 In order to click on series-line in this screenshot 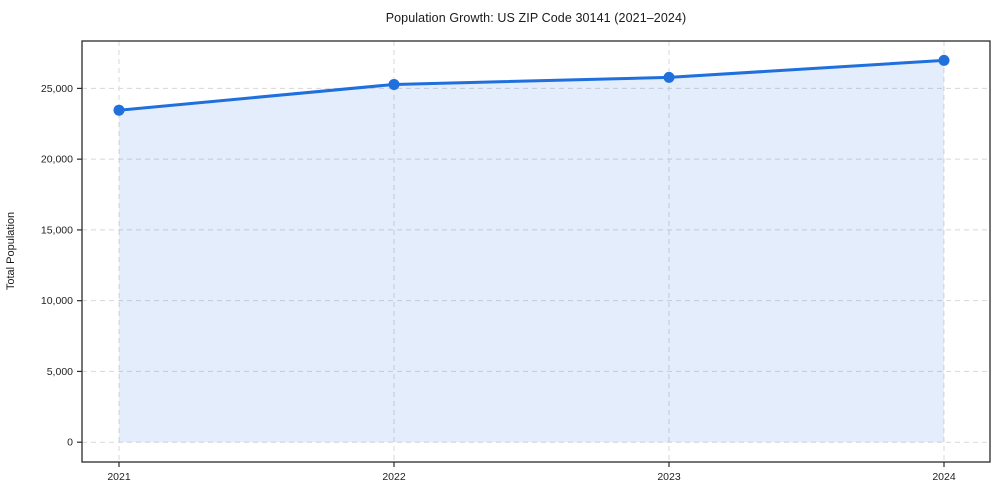, I will do `click(531, 85)`.